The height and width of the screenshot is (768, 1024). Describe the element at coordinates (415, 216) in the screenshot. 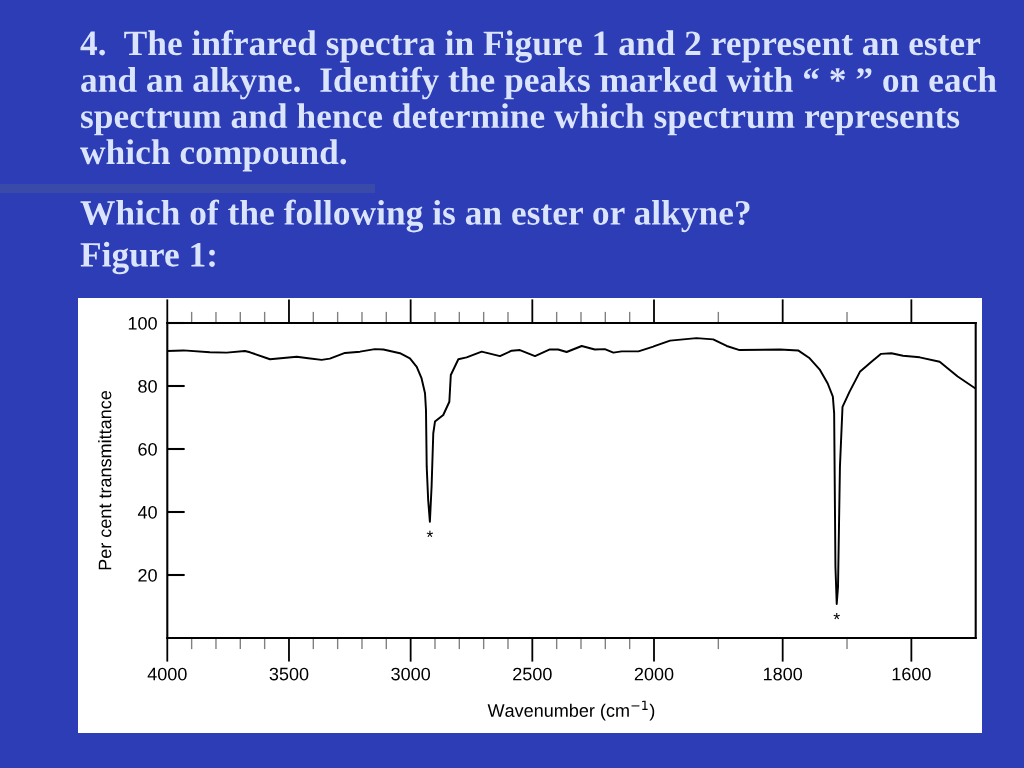

I see `chart-subtitle: Which of the following is an ester or alkyne?` at that location.